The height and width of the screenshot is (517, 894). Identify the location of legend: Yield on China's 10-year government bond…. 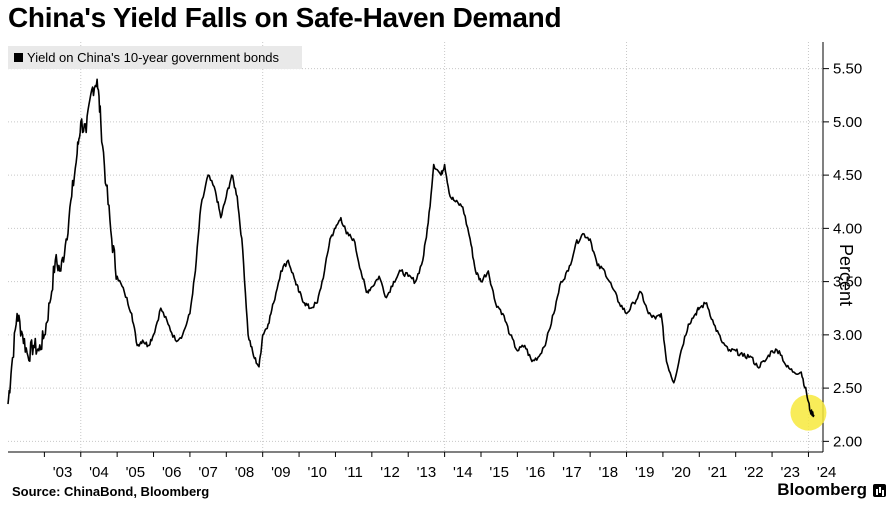
(155, 57).